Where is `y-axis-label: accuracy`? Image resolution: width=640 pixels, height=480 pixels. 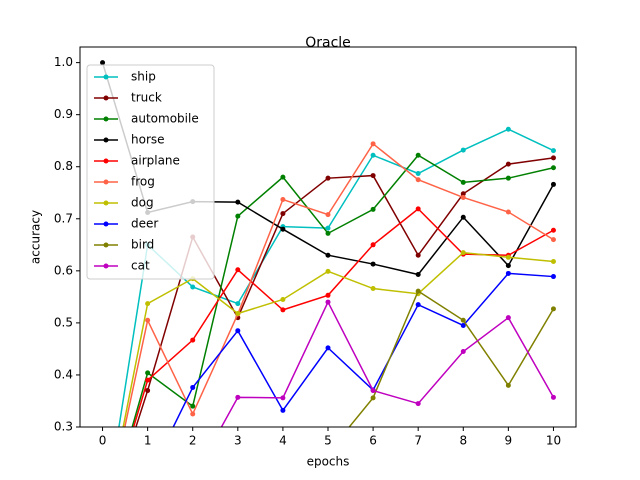
y-axis-label: accuracy is located at coordinates (36, 237).